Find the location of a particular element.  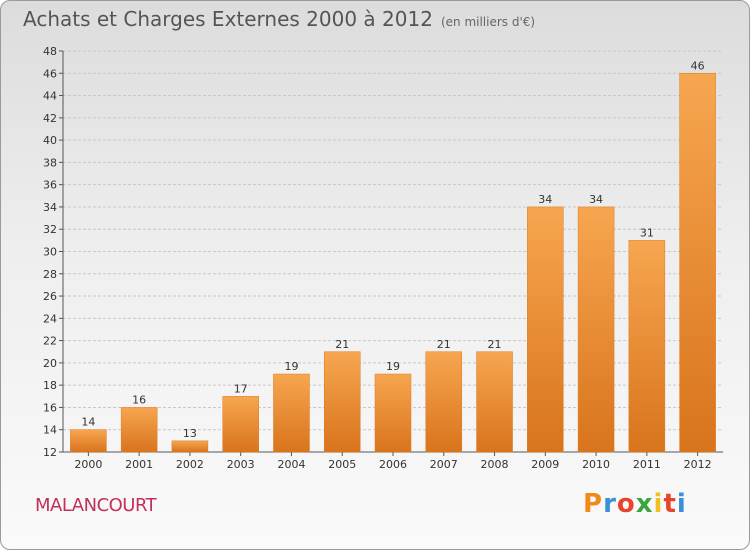

x-tick-label-2004: 2004 is located at coordinates (291, 464).